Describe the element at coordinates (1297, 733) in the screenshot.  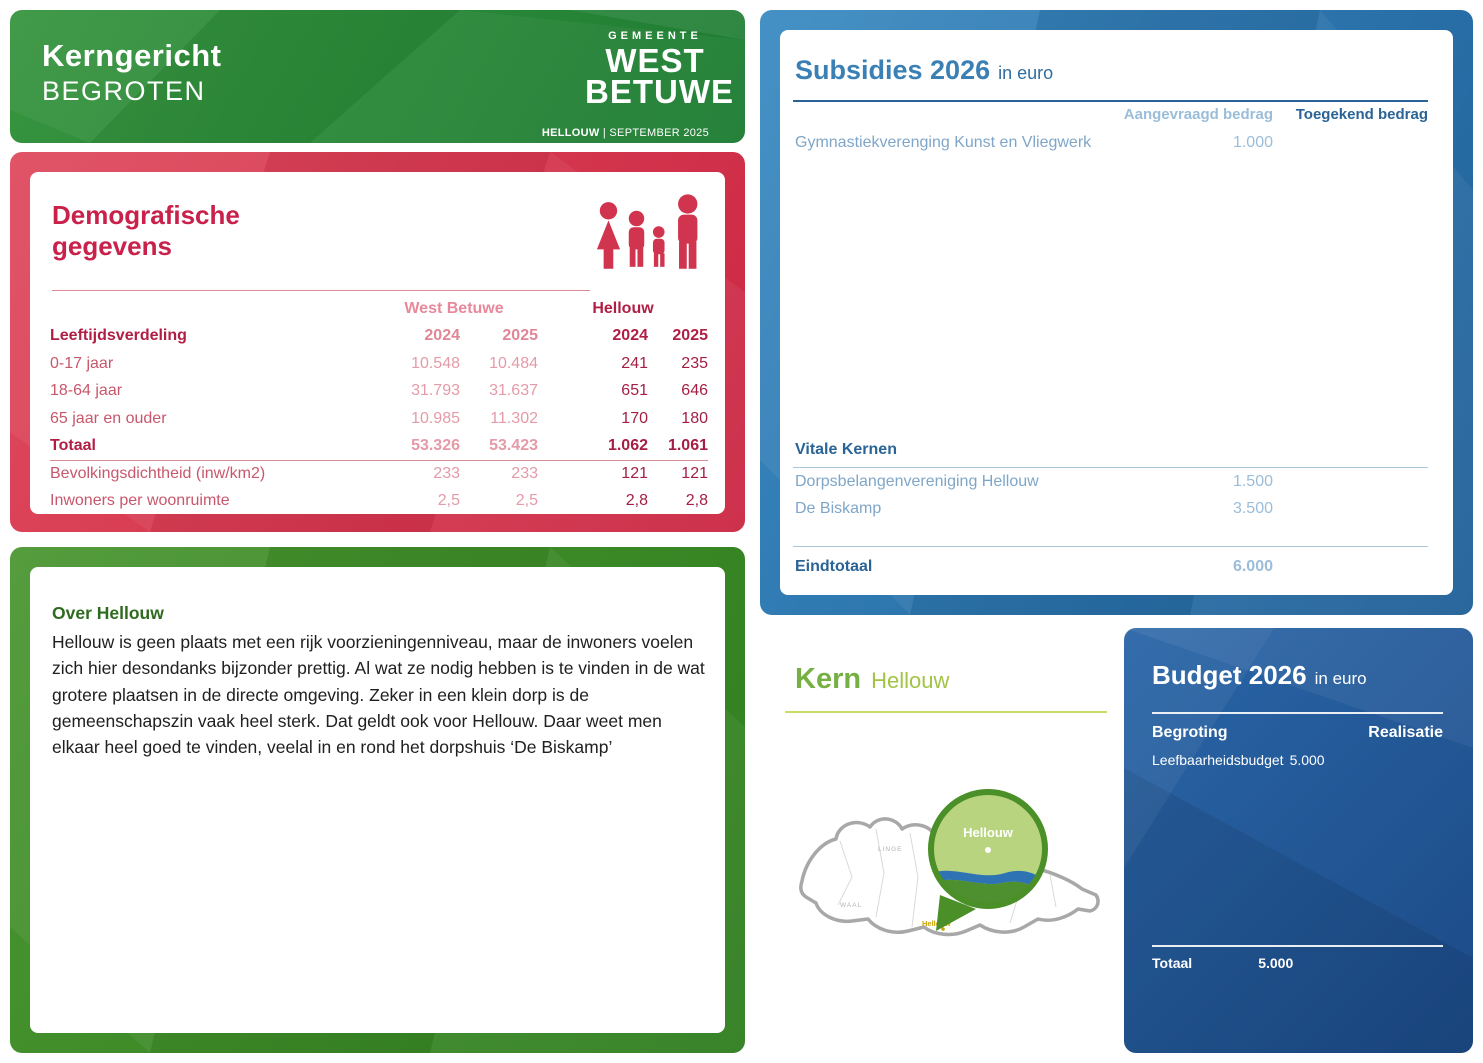
I see `budget-column-headers: Begroting Realisatie` at that location.